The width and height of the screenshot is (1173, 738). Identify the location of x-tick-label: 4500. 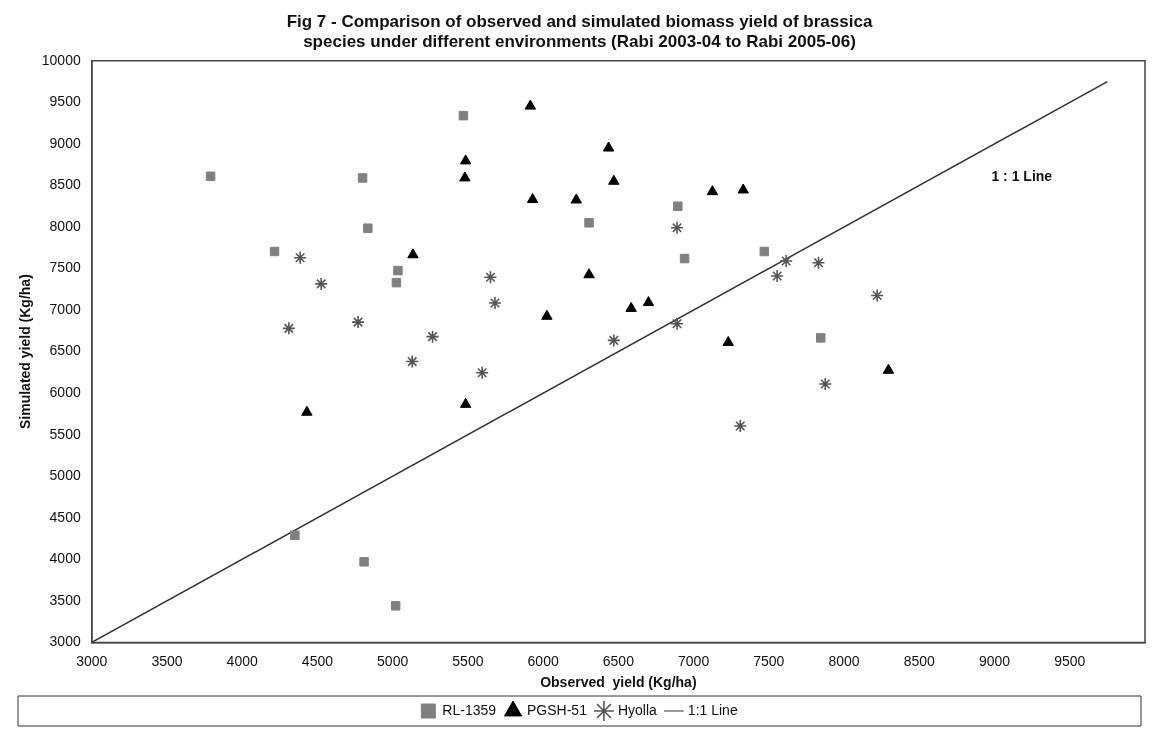
(317, 660).